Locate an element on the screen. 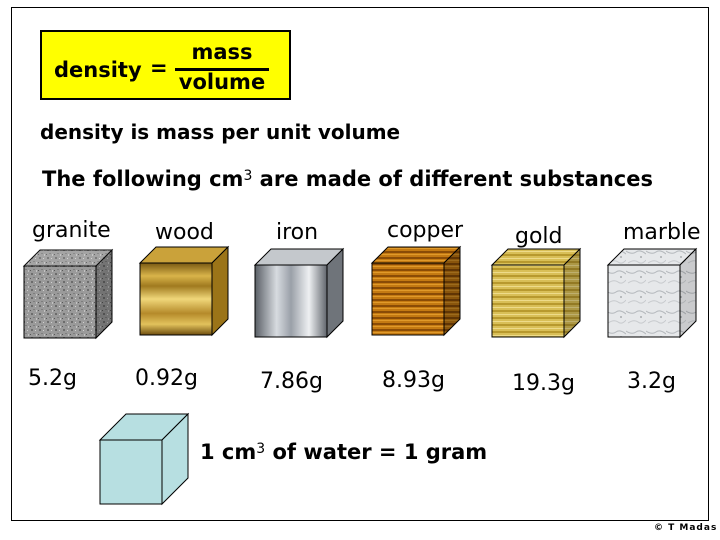  substance-name-granite: granite is located at coordinates (71, 230).